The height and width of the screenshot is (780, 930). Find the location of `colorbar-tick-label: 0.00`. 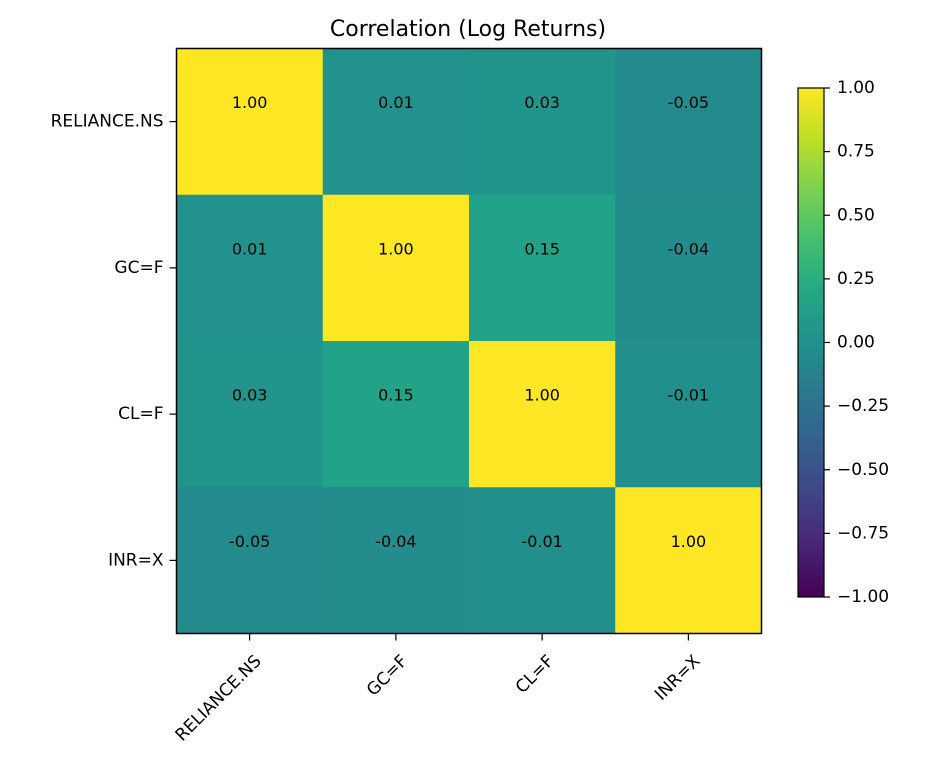

colorbar-tick-label: 0.00 is located at coordinates (856, 343).